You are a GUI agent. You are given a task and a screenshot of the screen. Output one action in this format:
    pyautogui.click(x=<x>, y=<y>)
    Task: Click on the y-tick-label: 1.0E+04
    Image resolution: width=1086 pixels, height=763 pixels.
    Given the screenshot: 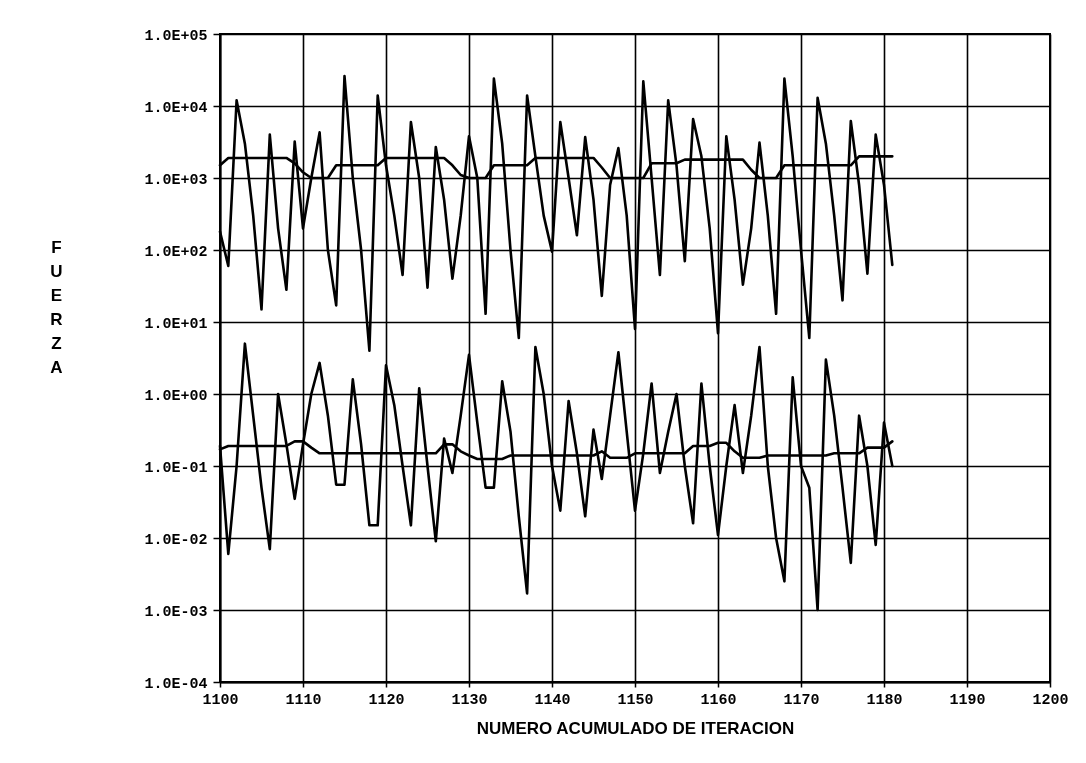 What is the action you would take?
    pyautogui.click(x=176, y=108)
    